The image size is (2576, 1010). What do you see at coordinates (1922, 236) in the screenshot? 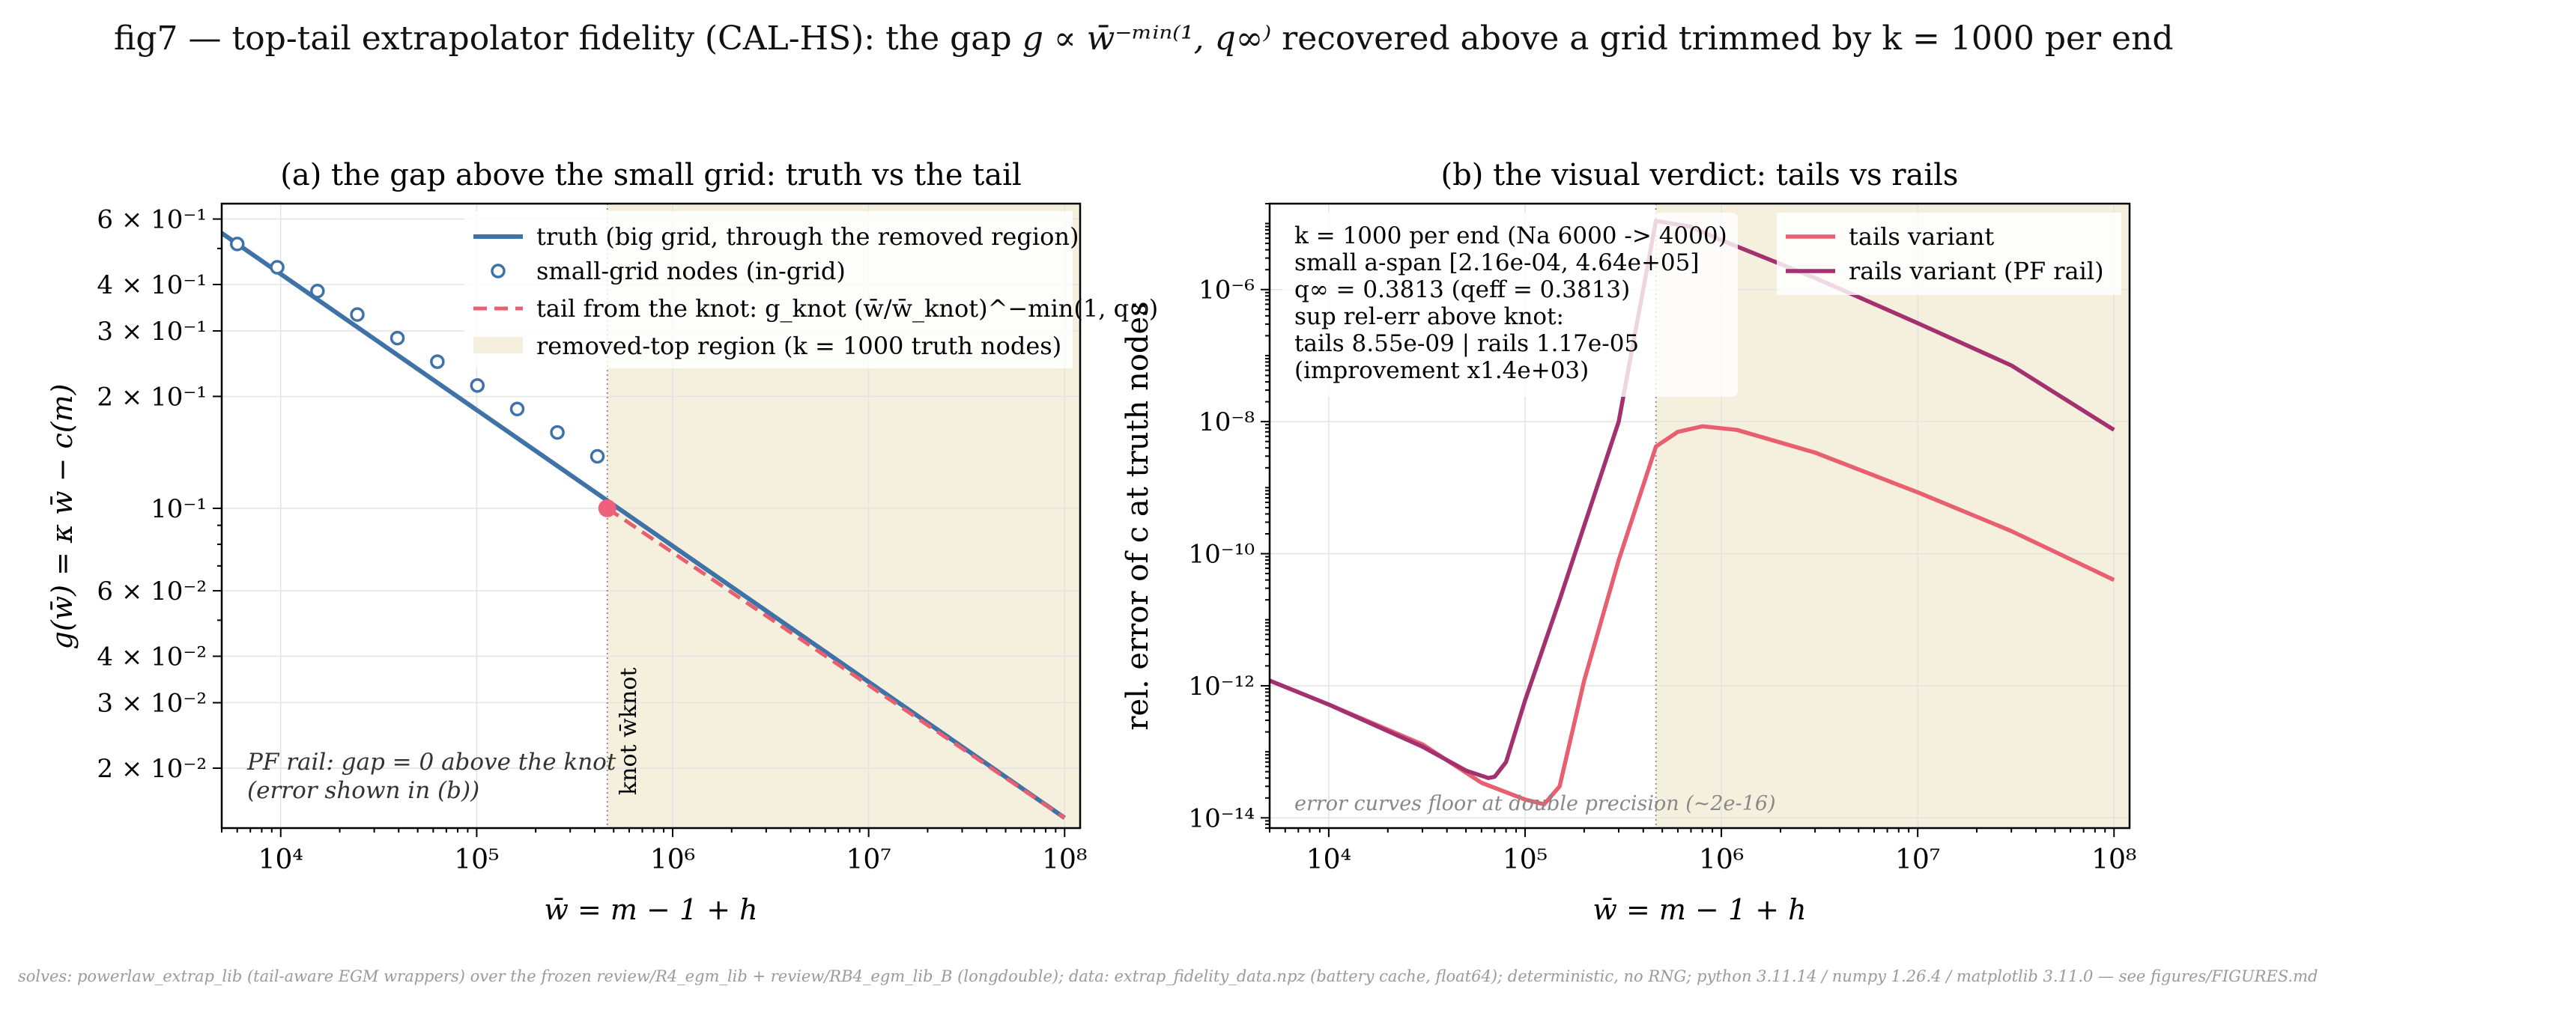
I see `legend-label: tails variant` at bounding box center [1922, 236].